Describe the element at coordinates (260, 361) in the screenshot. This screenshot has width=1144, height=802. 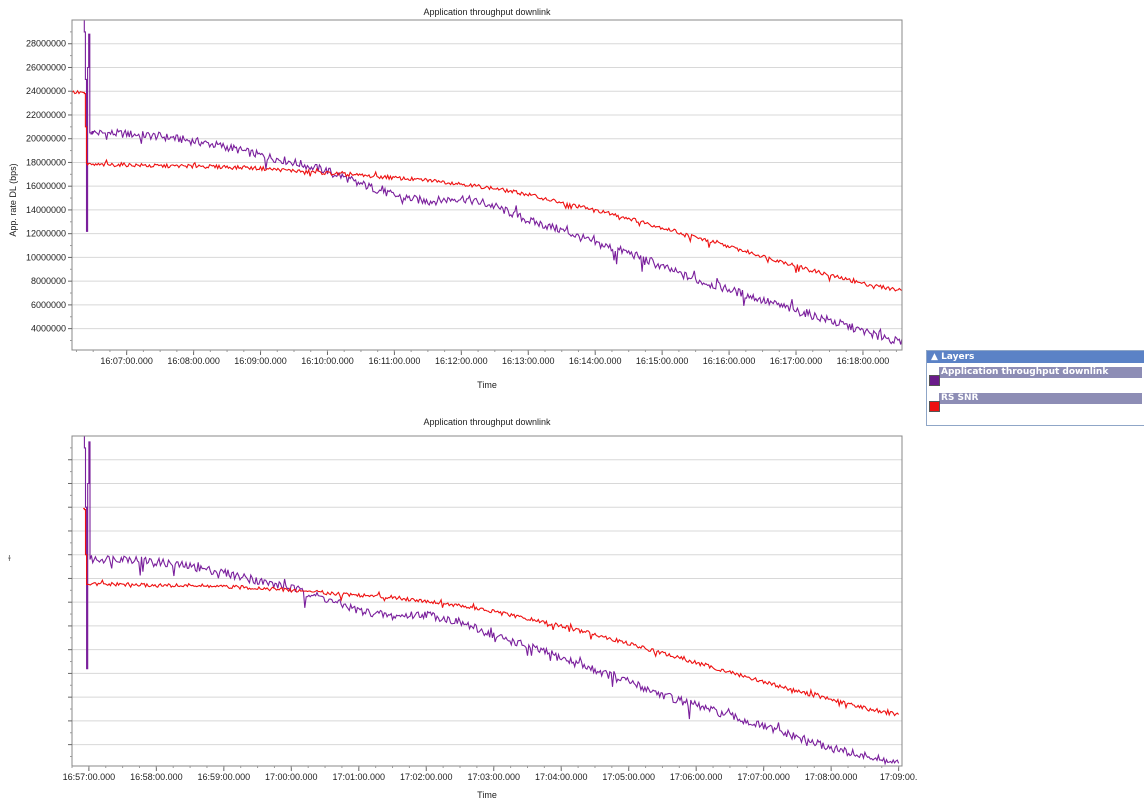
I see `x-tick-label: 16:09:00.000` at that location.